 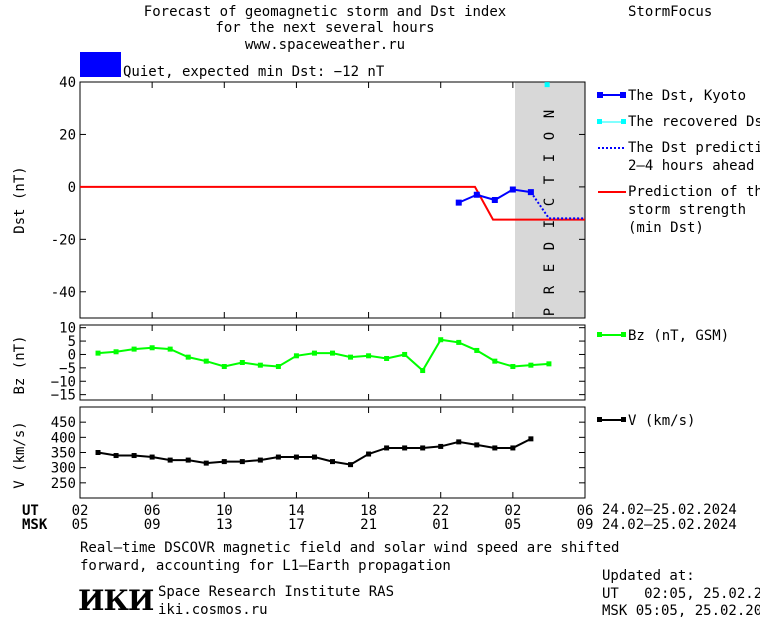 I want to click on legend-dst-recovered-label: The recovered Dst, so click(x=694, y=122).